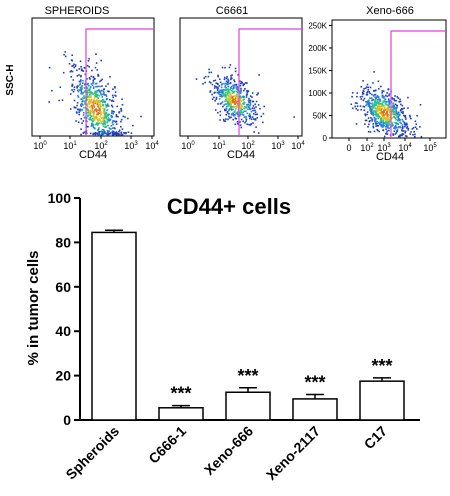  What do you see at coordinates (348, 148) in the screenshot?
I see `x-tick-label: 0` at bounding box center [348, 148].